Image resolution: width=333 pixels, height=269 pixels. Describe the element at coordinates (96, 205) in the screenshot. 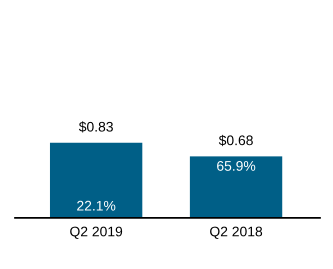

I see `annotation: 22.1%` at that location.